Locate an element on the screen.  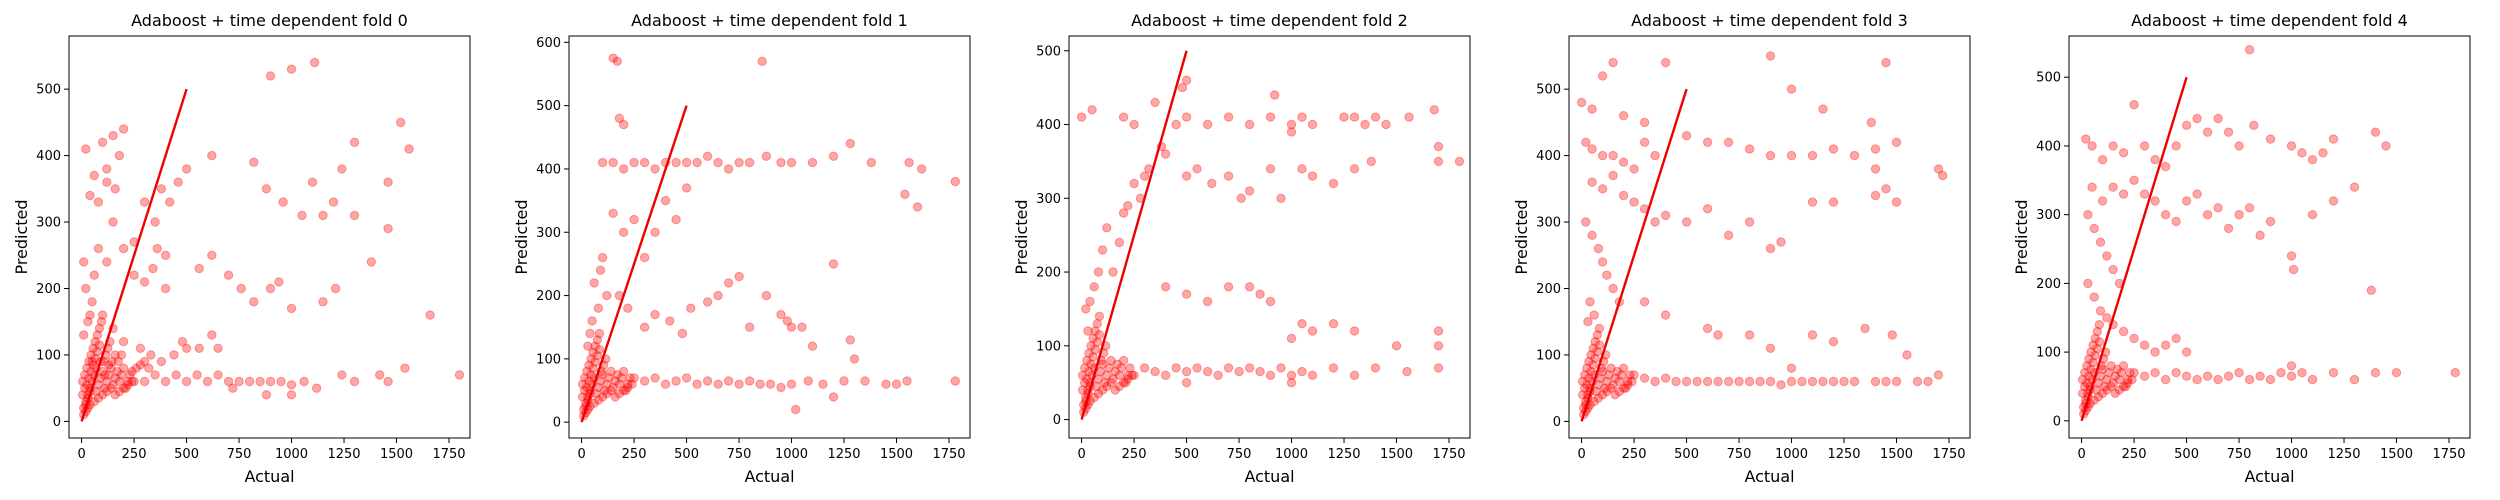
y-axis-label: Predicted is located at coordinates (1521, 236).